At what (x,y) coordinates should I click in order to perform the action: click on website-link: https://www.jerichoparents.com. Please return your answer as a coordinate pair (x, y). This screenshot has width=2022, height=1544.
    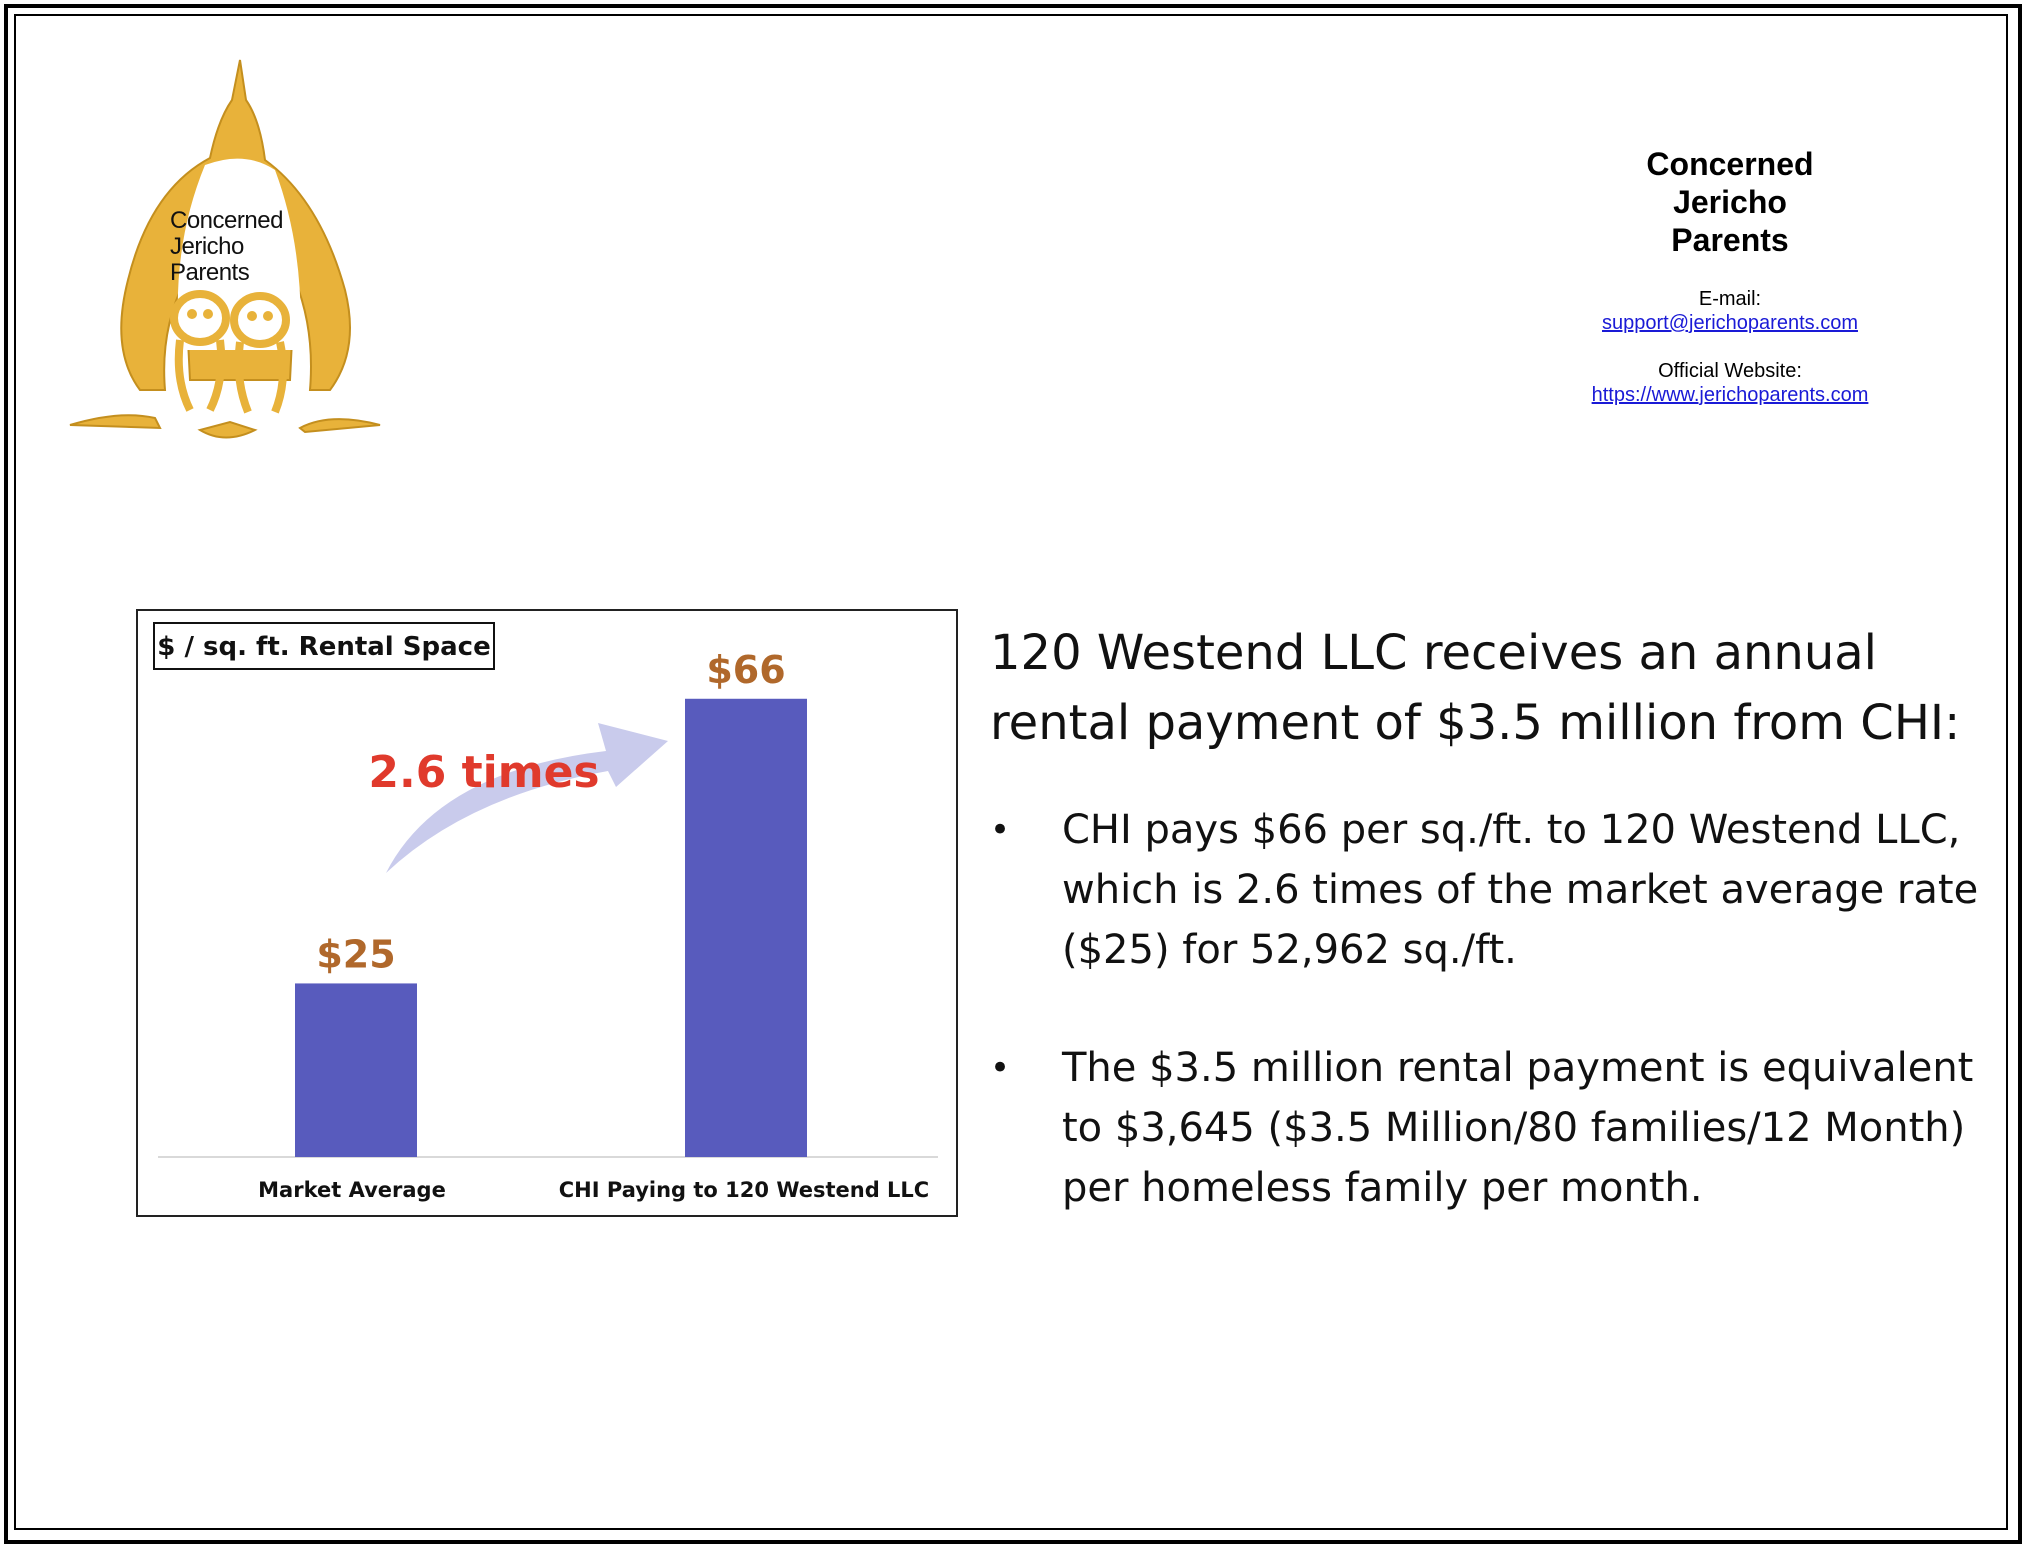
    Looking at the image, I should click on (1730, 395).